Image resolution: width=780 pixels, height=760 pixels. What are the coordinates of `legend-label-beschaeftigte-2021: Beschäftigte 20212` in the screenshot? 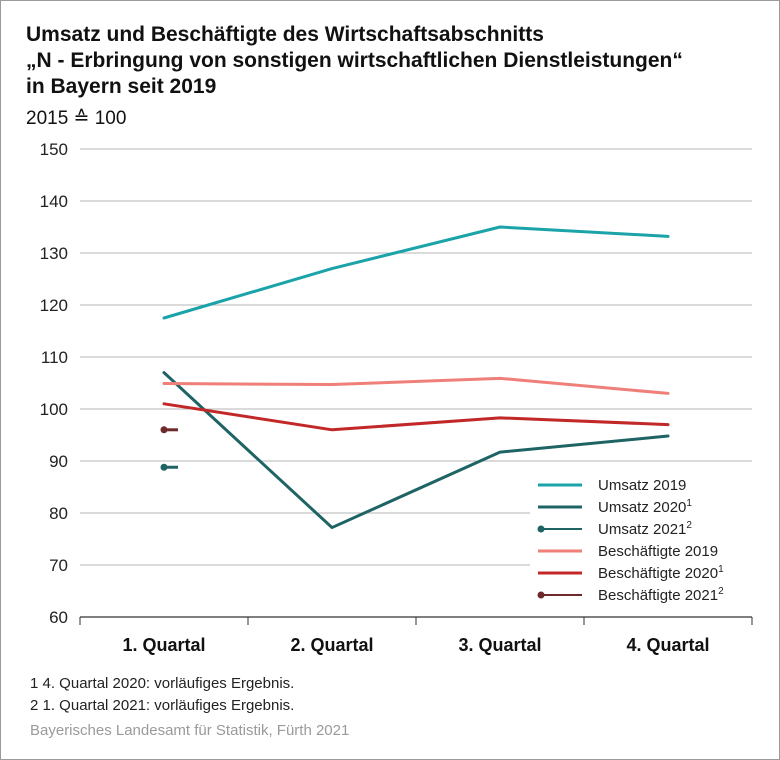 It's located at (661, 595).